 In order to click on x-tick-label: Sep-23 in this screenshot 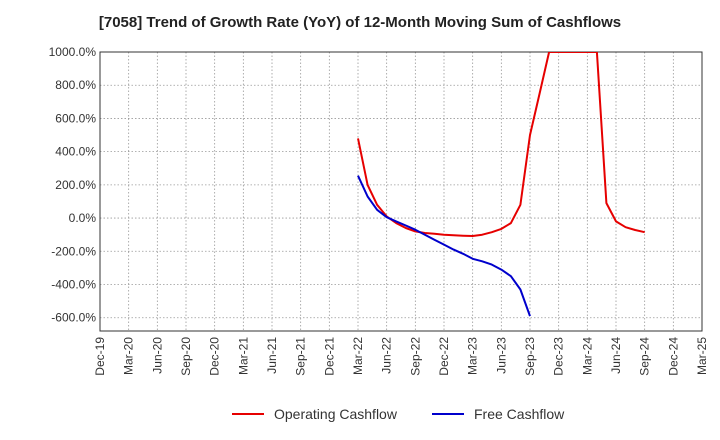, I will do `click(530, 356)`.